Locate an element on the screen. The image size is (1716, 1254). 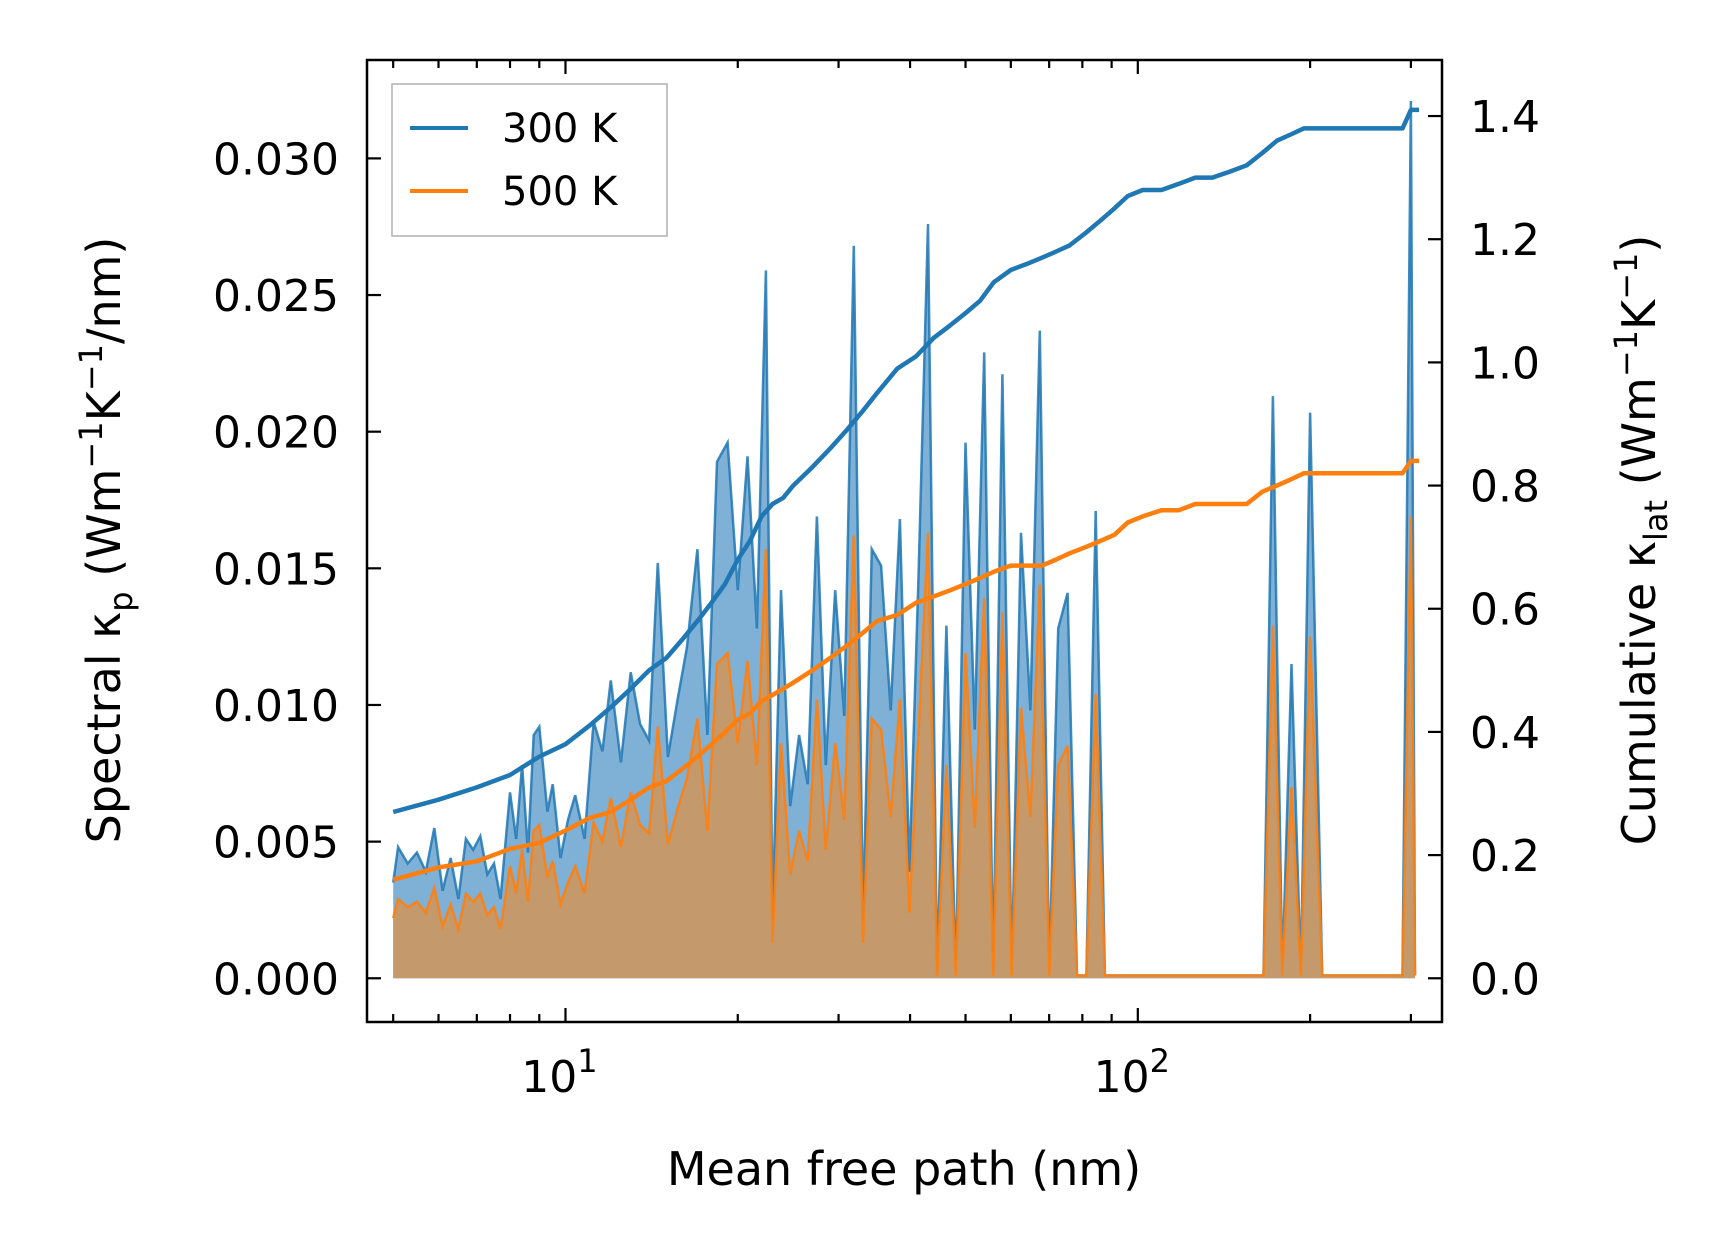
x-tick-label-exponent: 2 is located at coordinates (1160, 1061).